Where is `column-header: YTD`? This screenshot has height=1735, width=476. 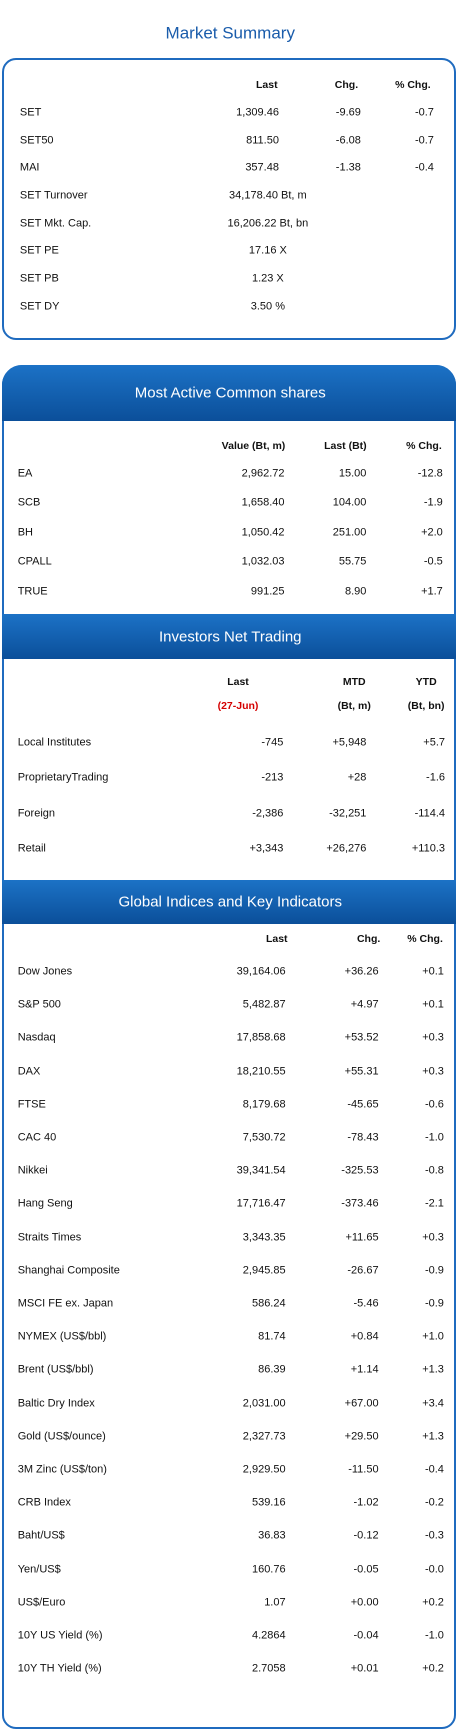 column-header: YTD is located at coordinates (426, 681).